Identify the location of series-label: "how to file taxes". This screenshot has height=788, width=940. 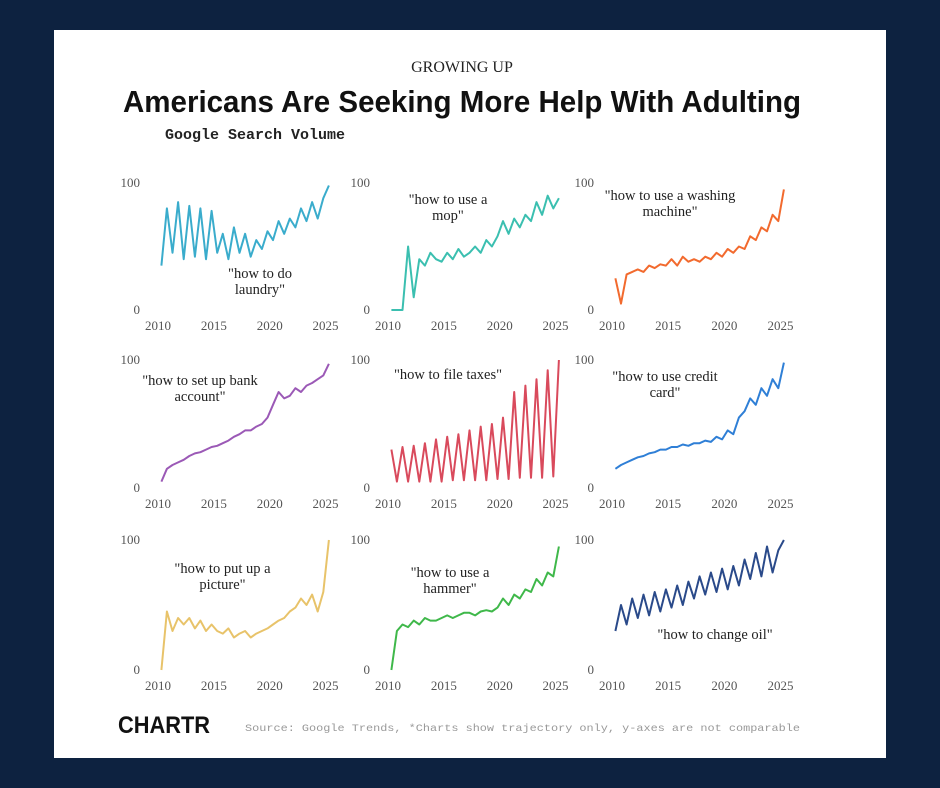
(448, 375).